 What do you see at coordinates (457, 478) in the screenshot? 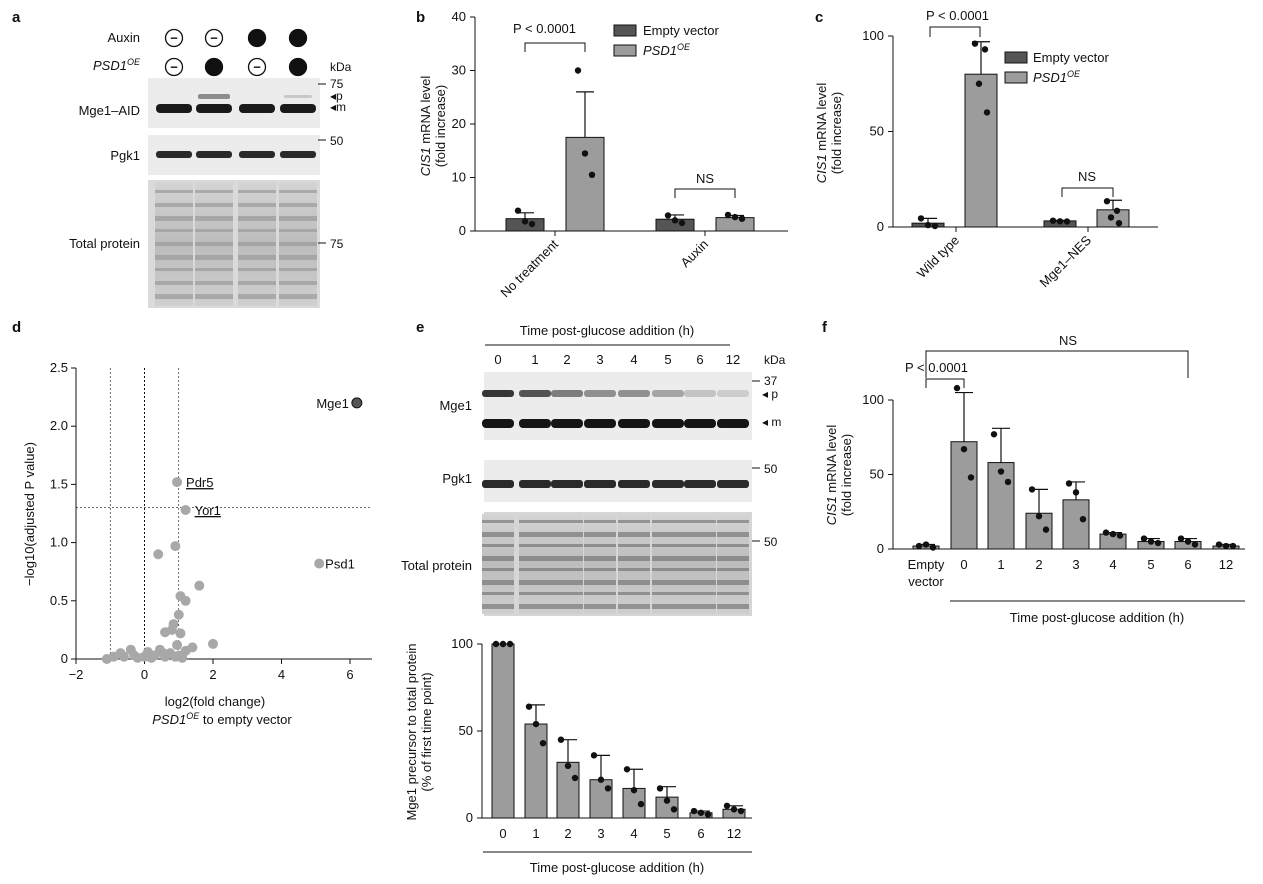
I see `pgk1-label-e: Pgk1` at bounding box center [457, 478].